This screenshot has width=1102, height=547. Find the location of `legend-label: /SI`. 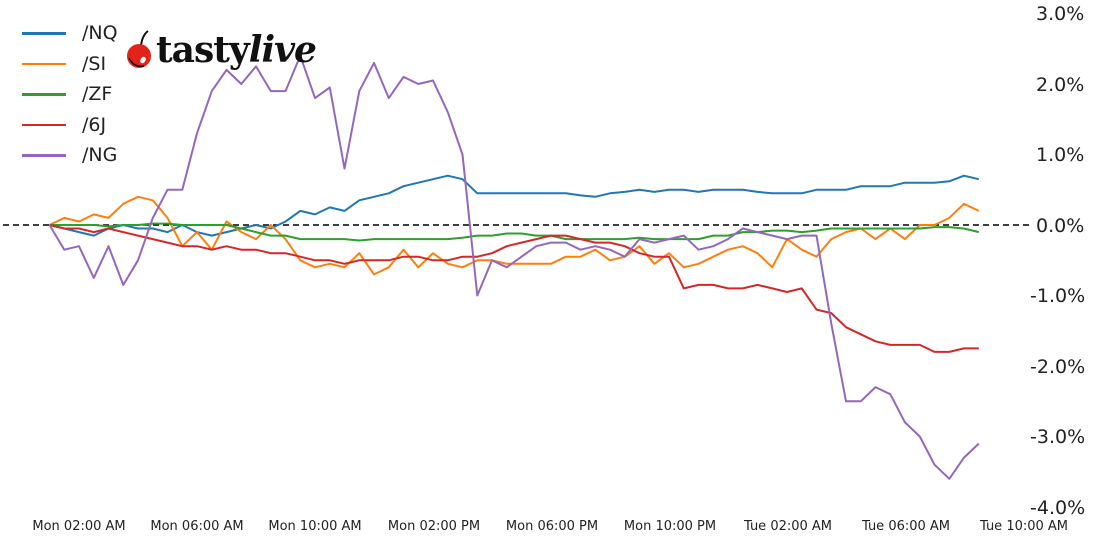

legend-label: /SI is located at coordinates (94, 63).